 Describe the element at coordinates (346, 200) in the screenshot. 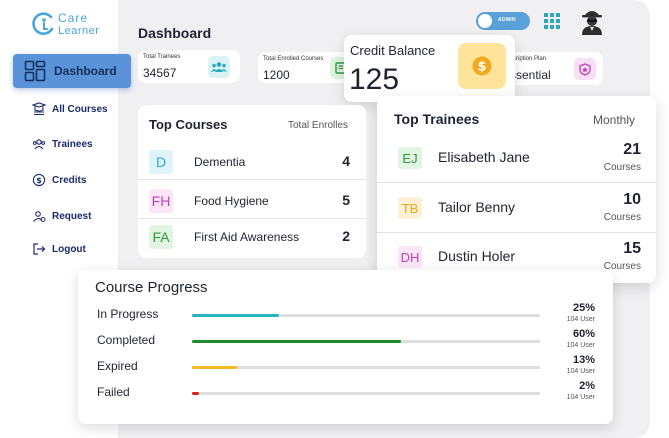

I see `course-count: 5` at that location.